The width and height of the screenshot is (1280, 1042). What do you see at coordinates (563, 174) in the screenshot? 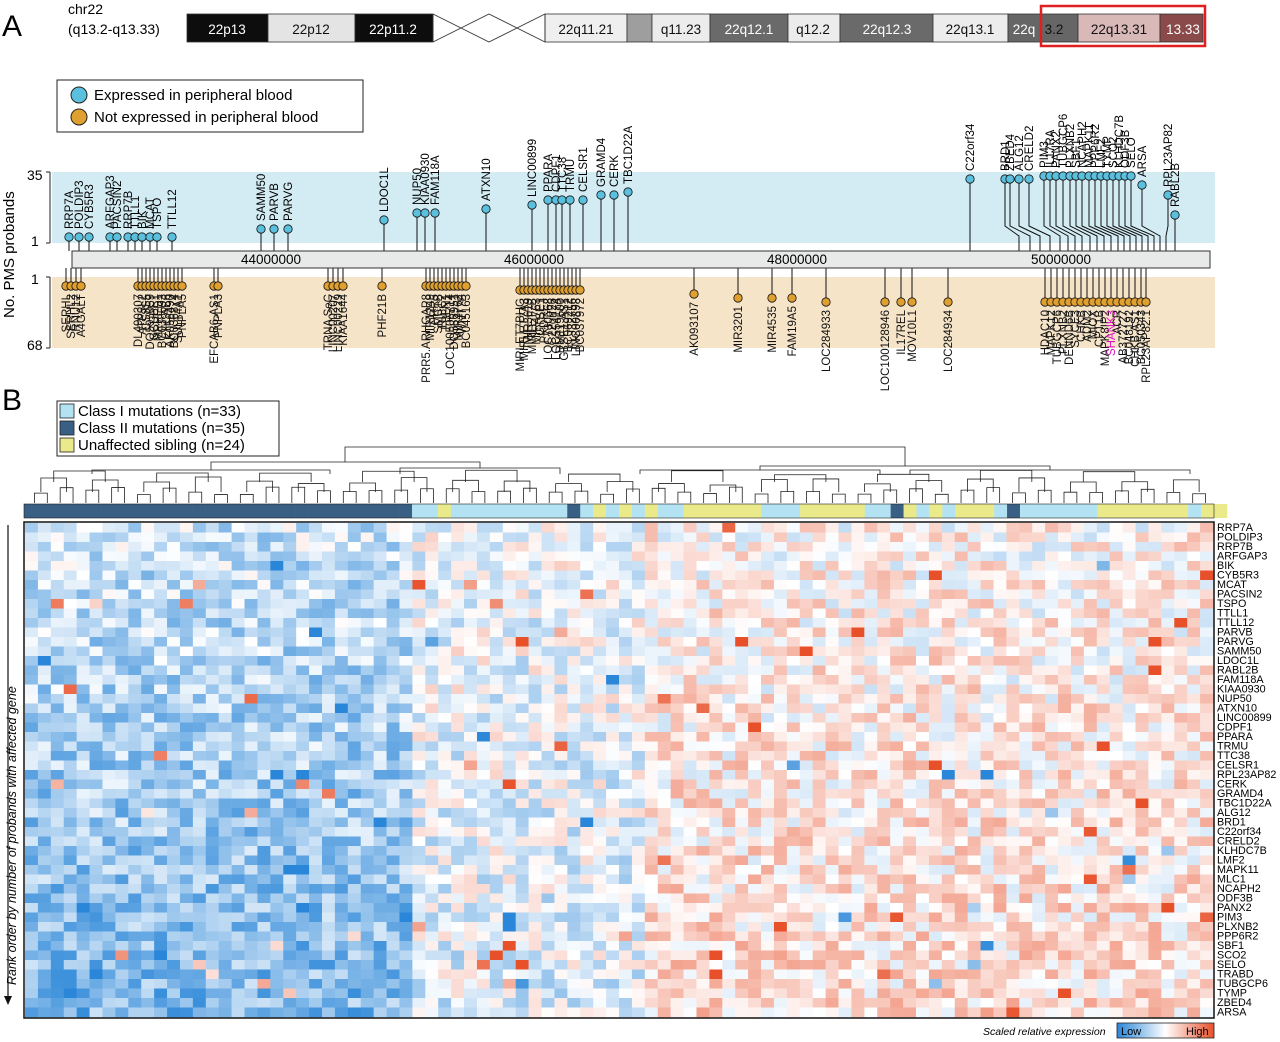
I see `top-gene-label: TTC38` at bounding box center [563, 174].